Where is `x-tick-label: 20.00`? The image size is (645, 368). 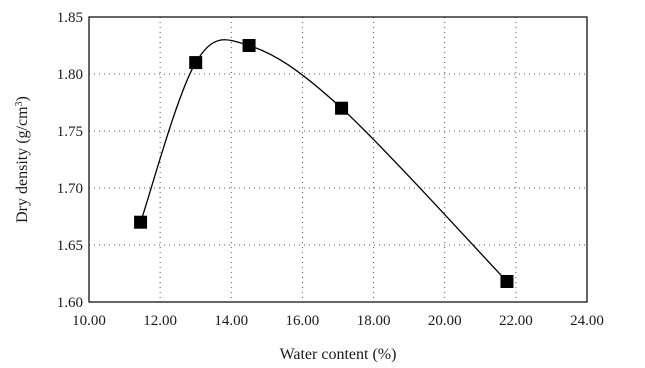 x-tick-label: 20.00 is located at coordinates (445, 321).